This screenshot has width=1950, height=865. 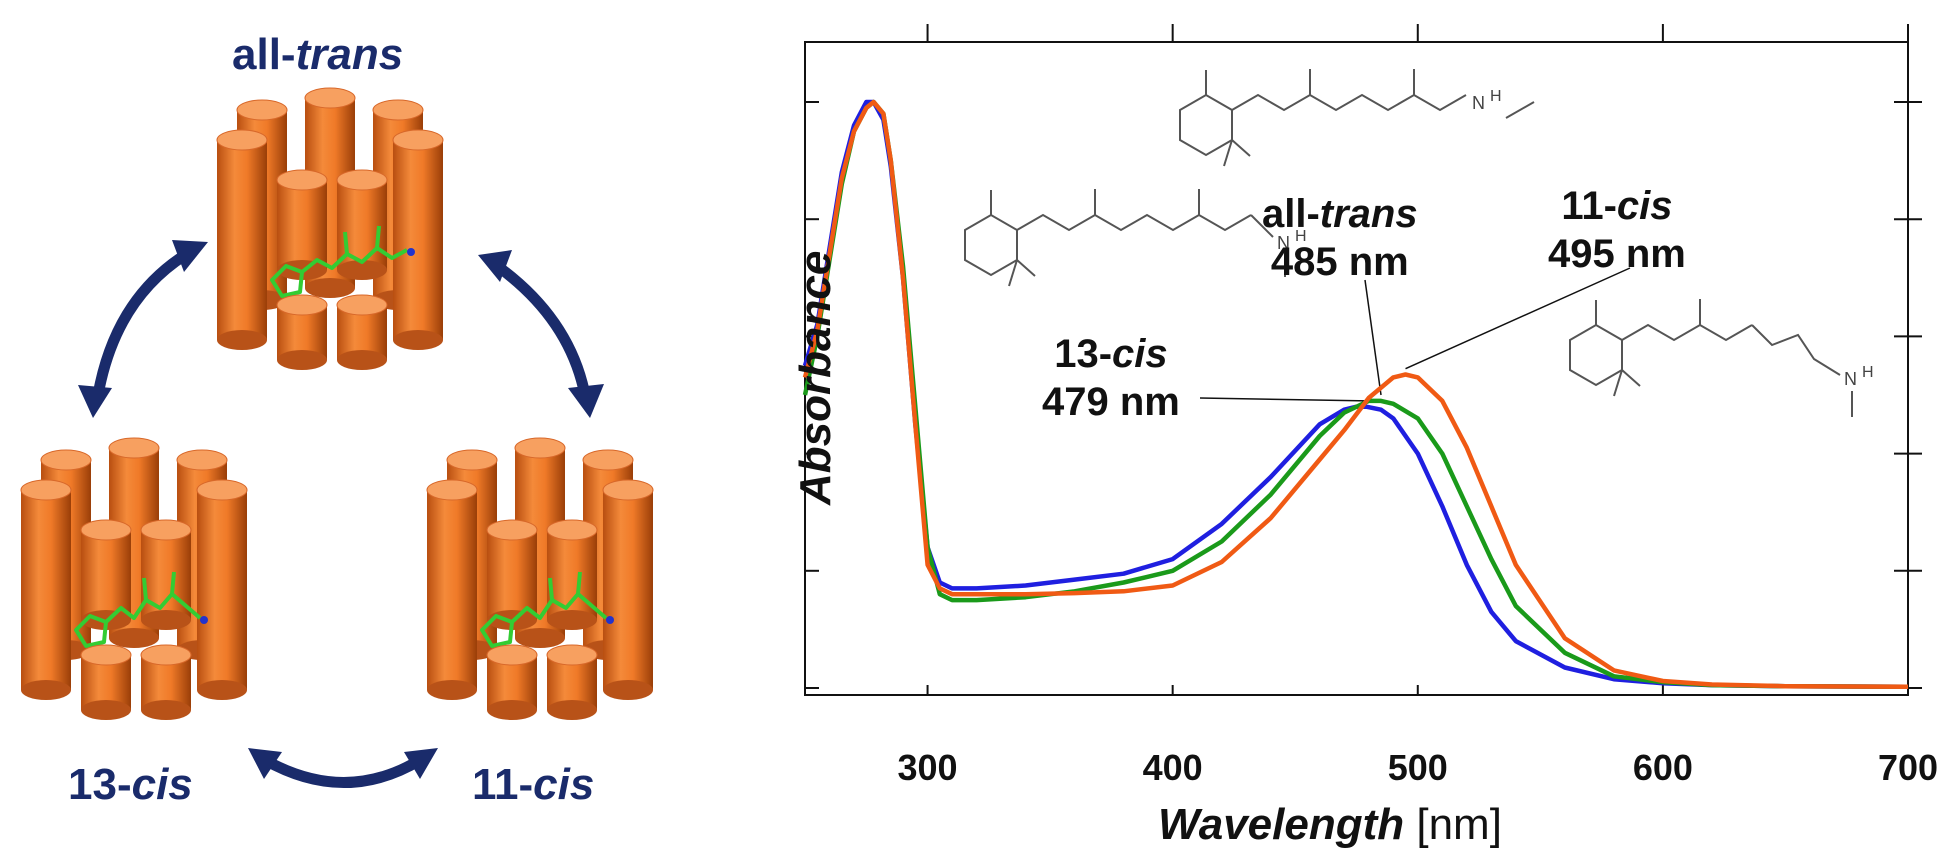 I want to click on cis-bend-chain-icon, so click(x=1796, y=350).